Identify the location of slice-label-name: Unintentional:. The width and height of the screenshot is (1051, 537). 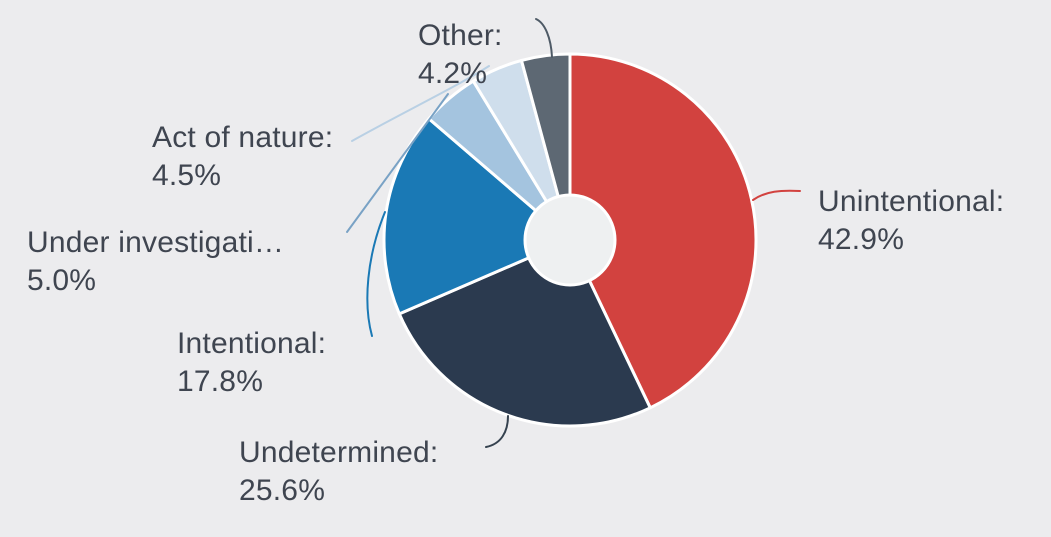
(911, 201).